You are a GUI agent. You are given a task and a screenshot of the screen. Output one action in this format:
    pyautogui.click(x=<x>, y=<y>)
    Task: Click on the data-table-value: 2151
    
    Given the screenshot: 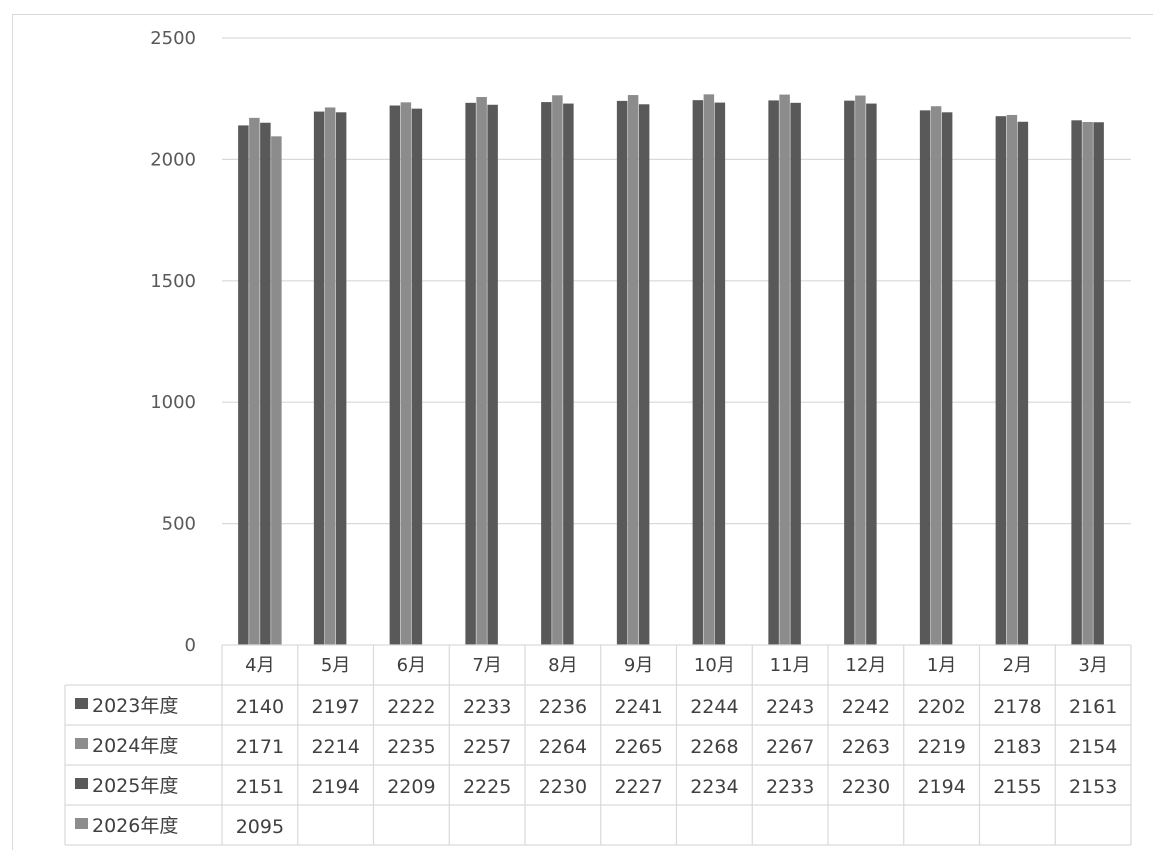 What is the action you would take?
    pyautogui.click(x=260, y=787)
    